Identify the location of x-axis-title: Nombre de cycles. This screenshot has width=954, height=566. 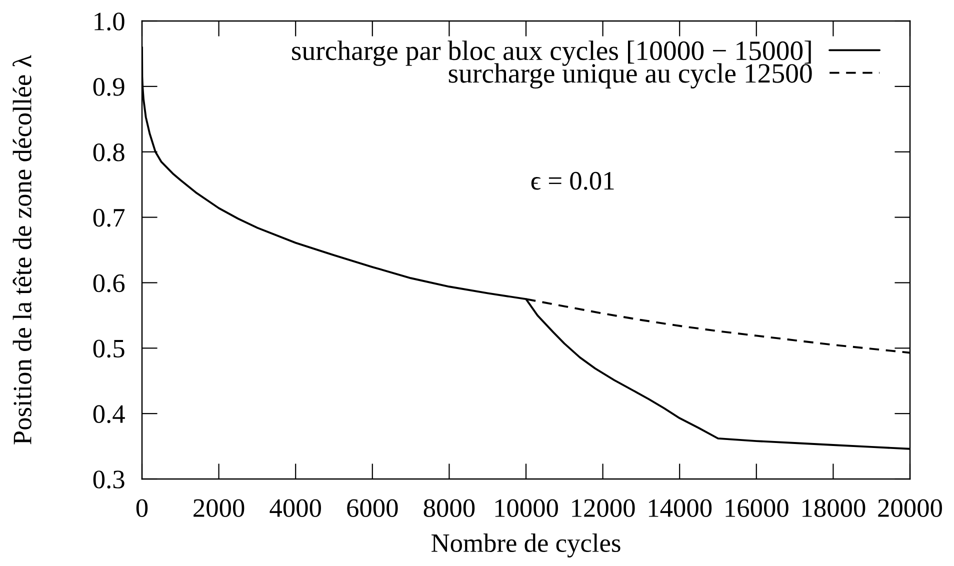
(526, 545).